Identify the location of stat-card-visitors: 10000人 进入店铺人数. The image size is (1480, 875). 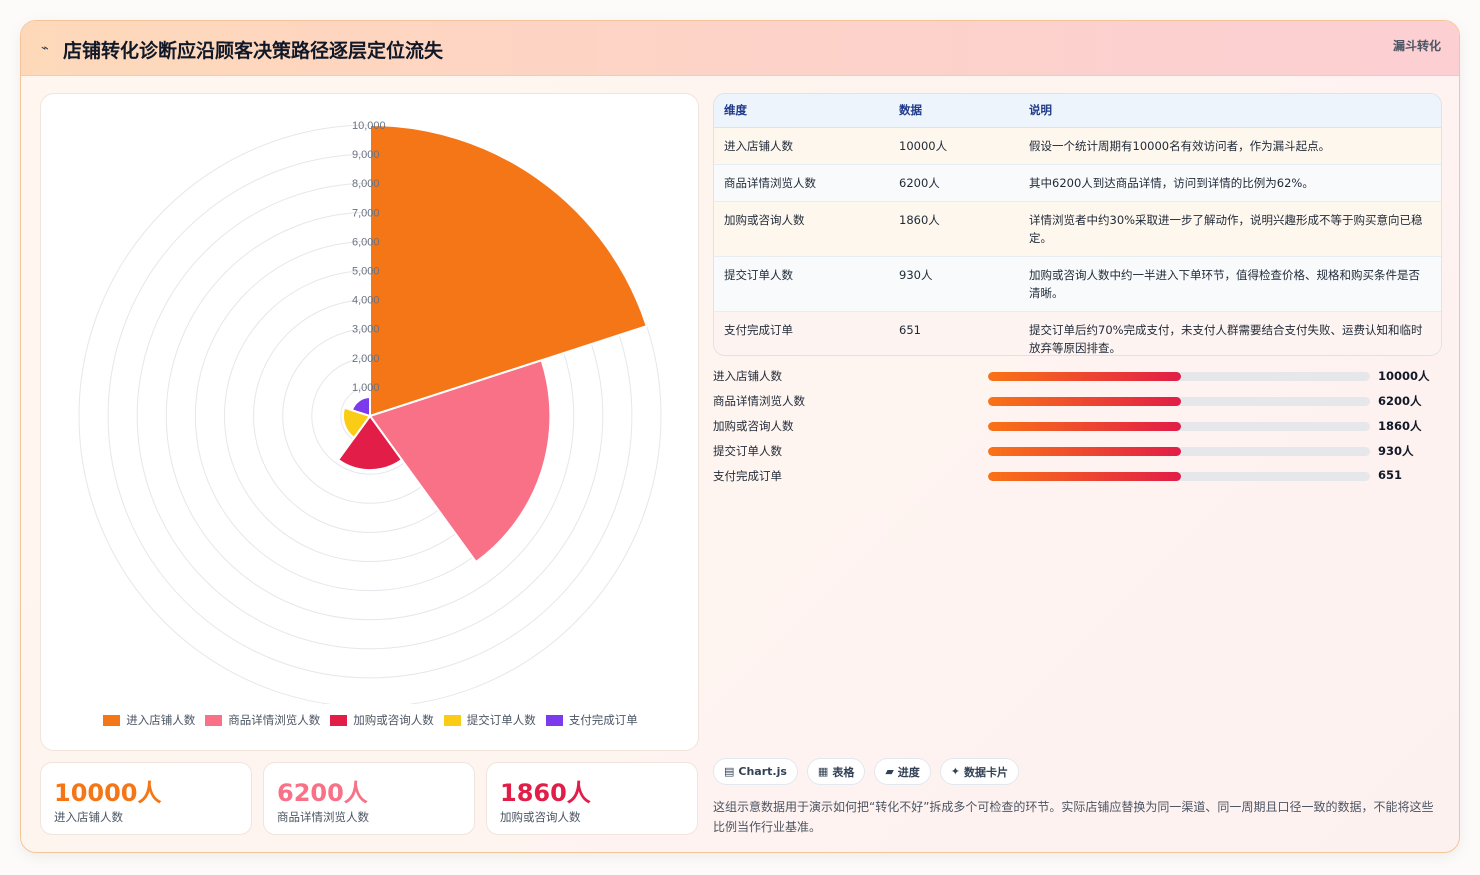
(146, 798).